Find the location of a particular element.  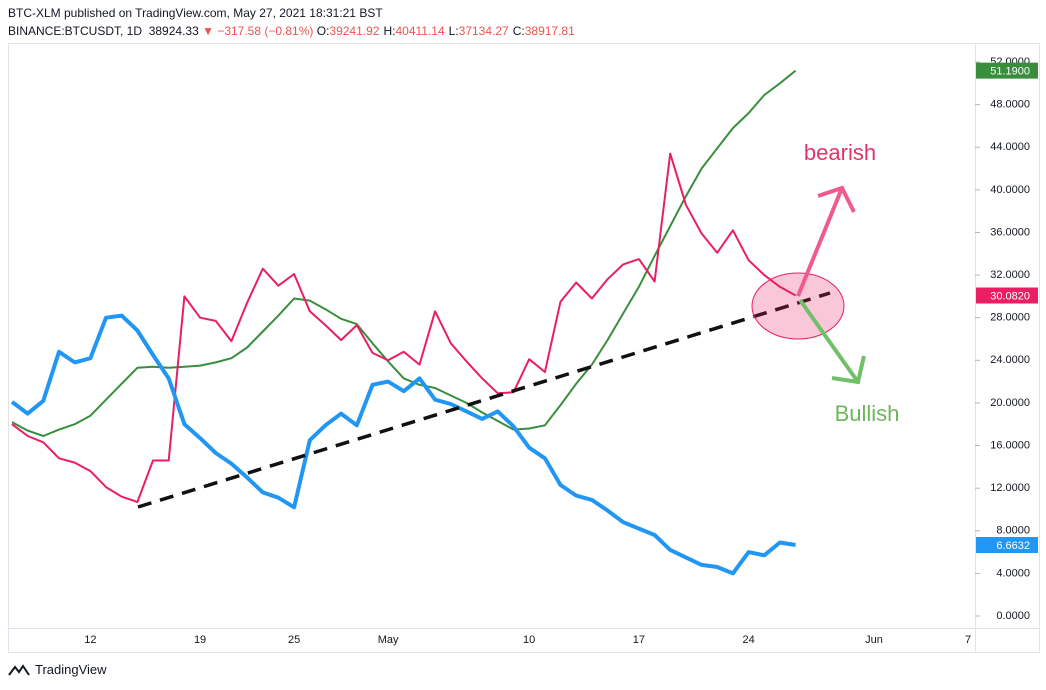

price-tag-label: 6.6632 is located at coordinates (1013, 546).